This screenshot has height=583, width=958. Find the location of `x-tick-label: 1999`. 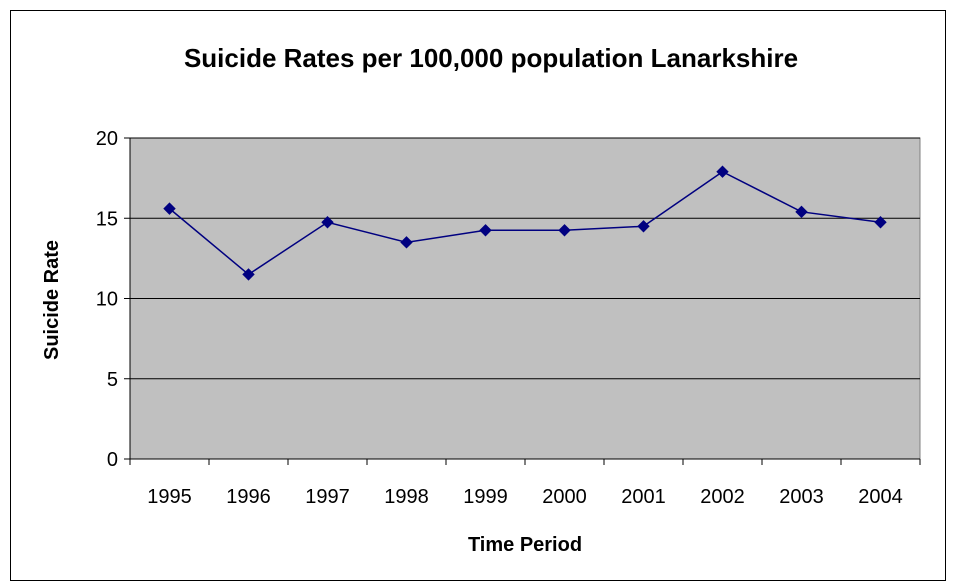

x-tick-label: 1999 is located at coordinates (485, 497).